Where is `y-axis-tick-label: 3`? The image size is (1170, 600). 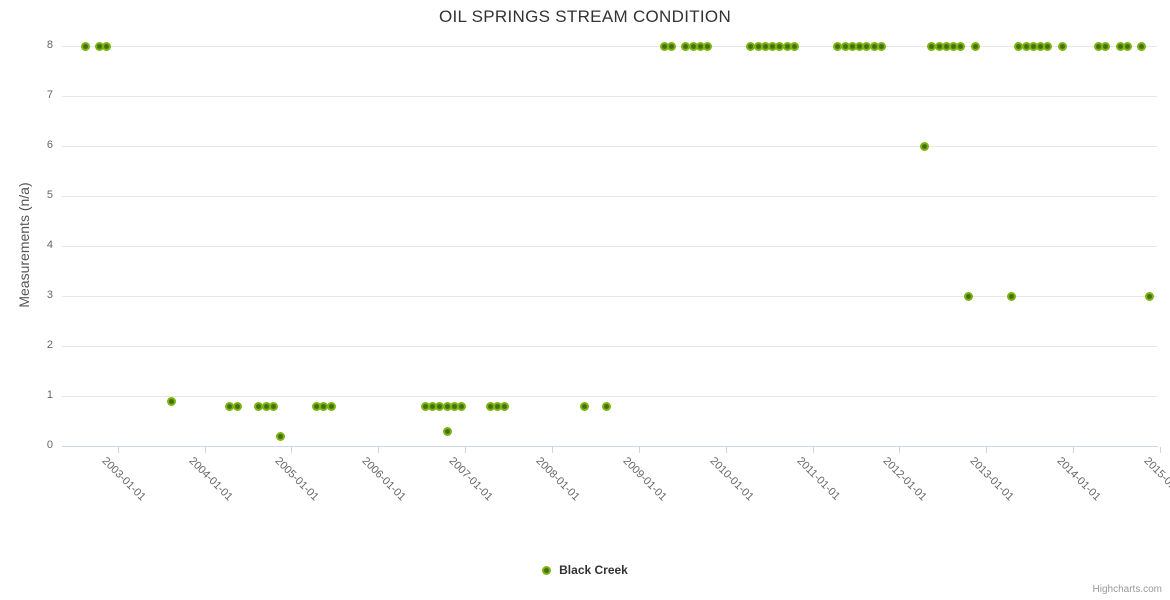
y-axis-tick-label: 3 is located at coordinates (49, 295).